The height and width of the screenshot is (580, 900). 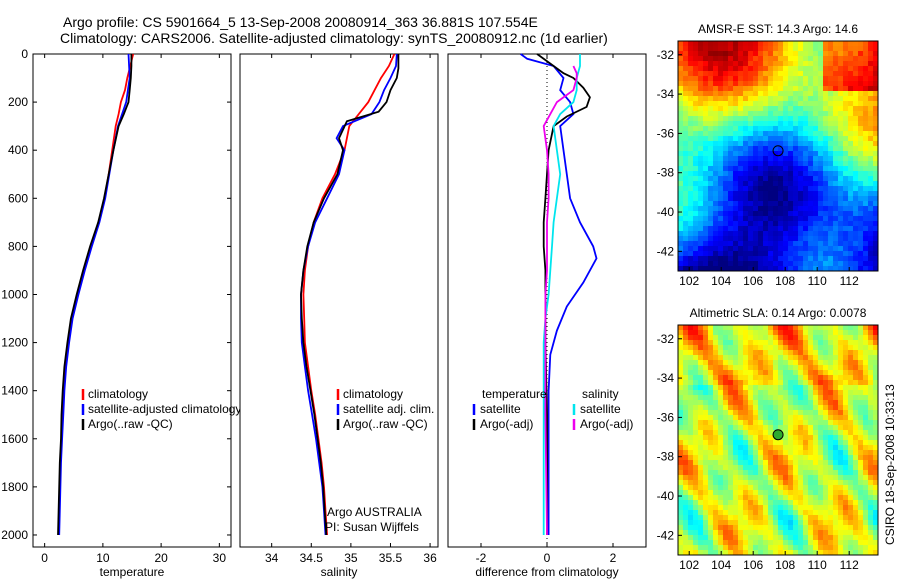 I want to click on x-tick-label: 34, so click(x=272, y=558).